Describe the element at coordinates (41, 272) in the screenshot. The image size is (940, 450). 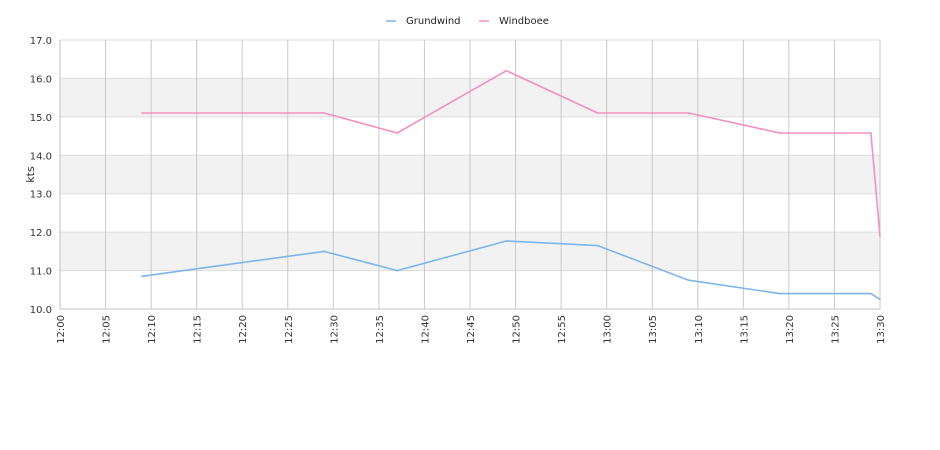
I see `y-tick-label: 11.0` at that location.